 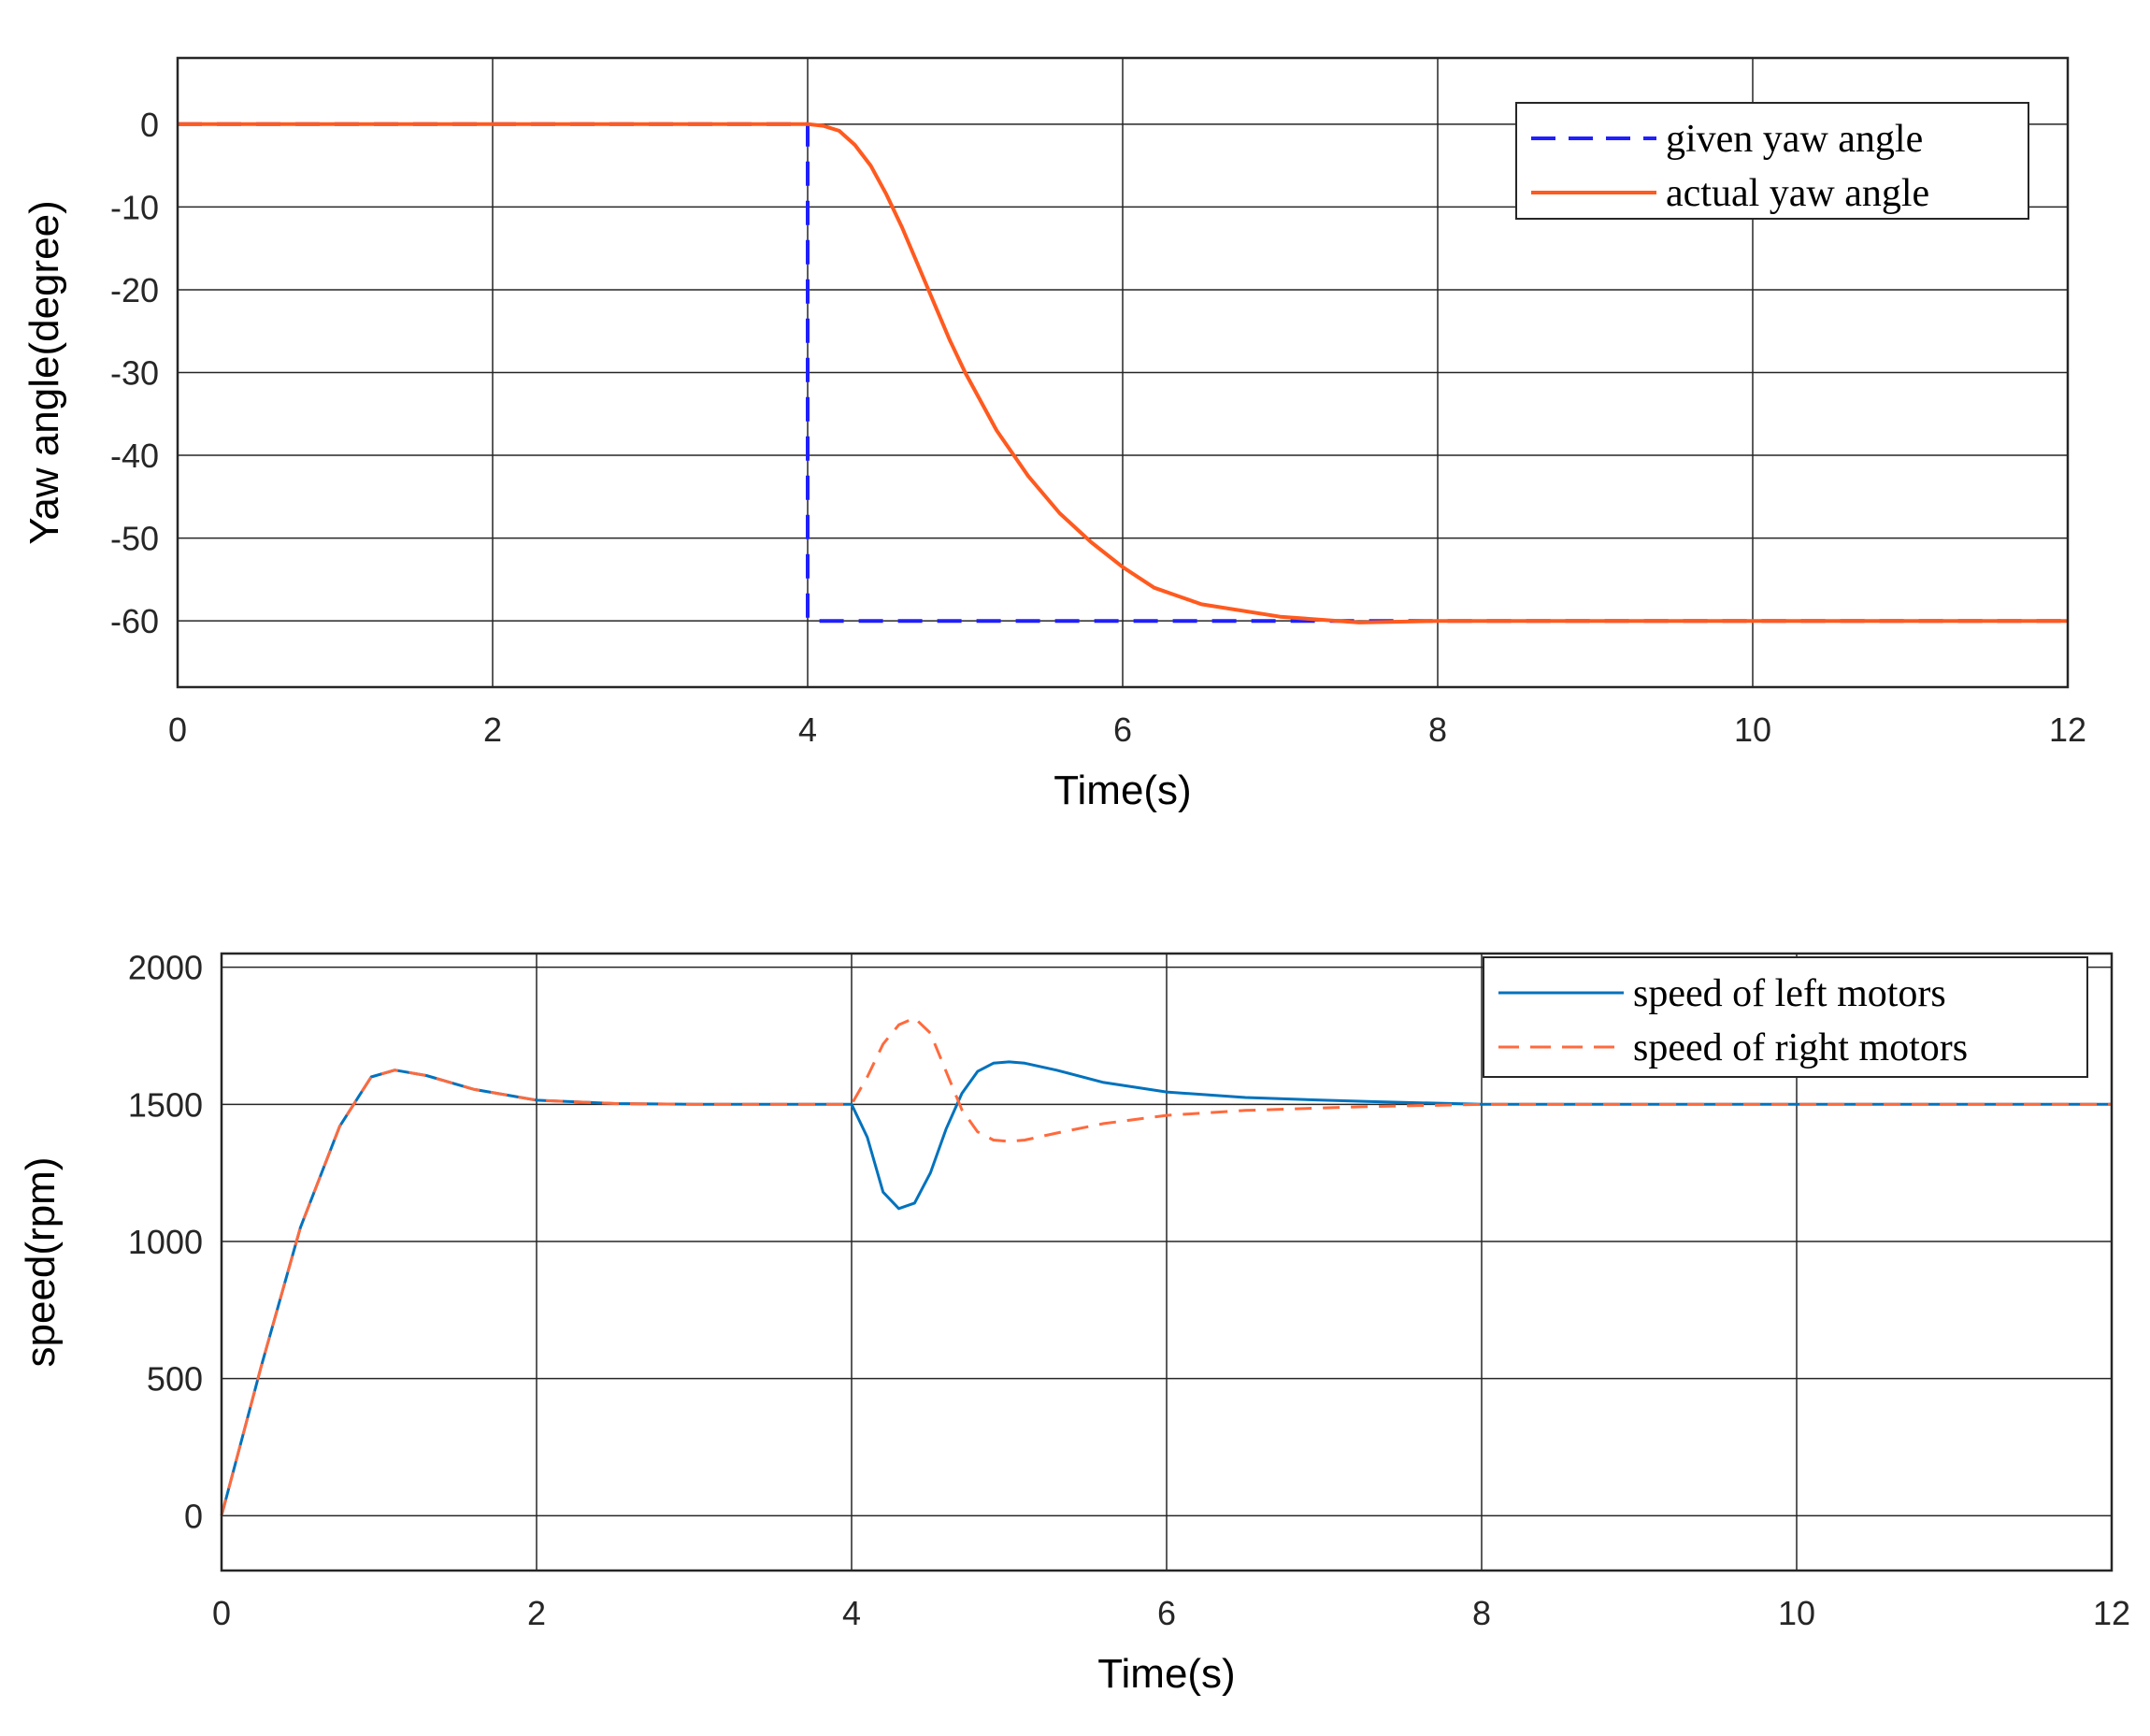 I want to click on y-tick-label: -60, so click(x=134, y=621).